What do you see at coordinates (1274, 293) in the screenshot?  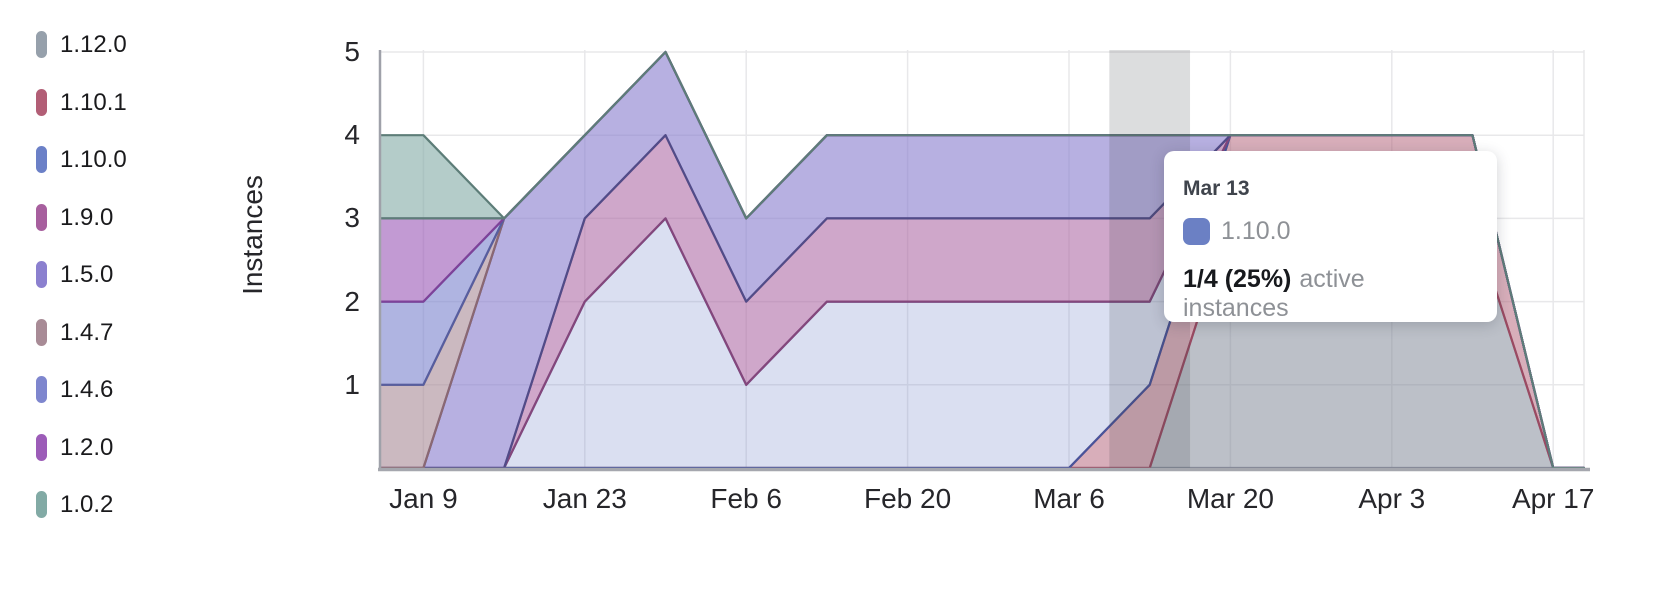 I see `tooltip-value-suffix: active instances` at bounding box center [1274, 293].